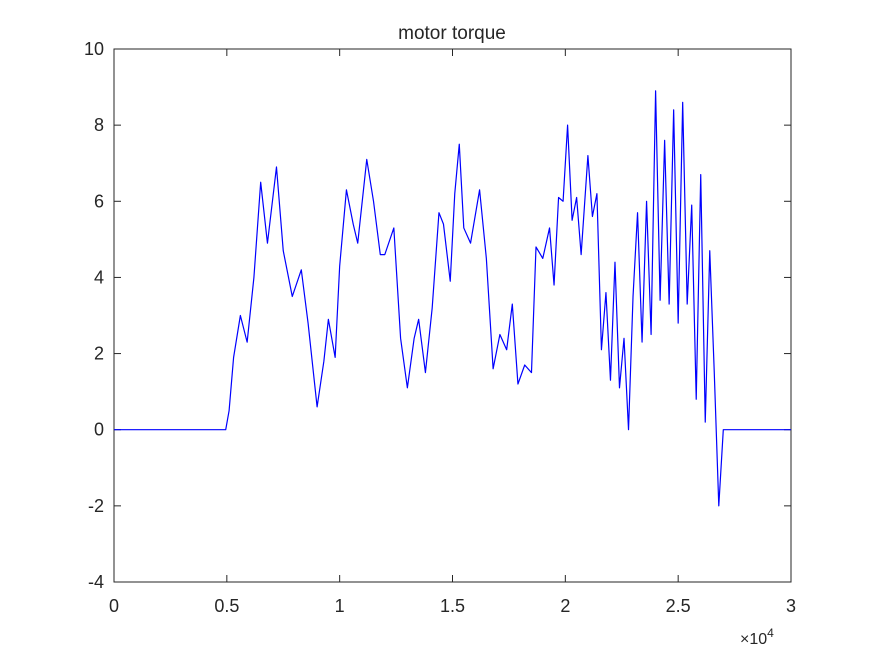 Image resolution: width=875 pixels, height=661 pixels. I want to click on y-tick-label: 2, so click(99, 354).